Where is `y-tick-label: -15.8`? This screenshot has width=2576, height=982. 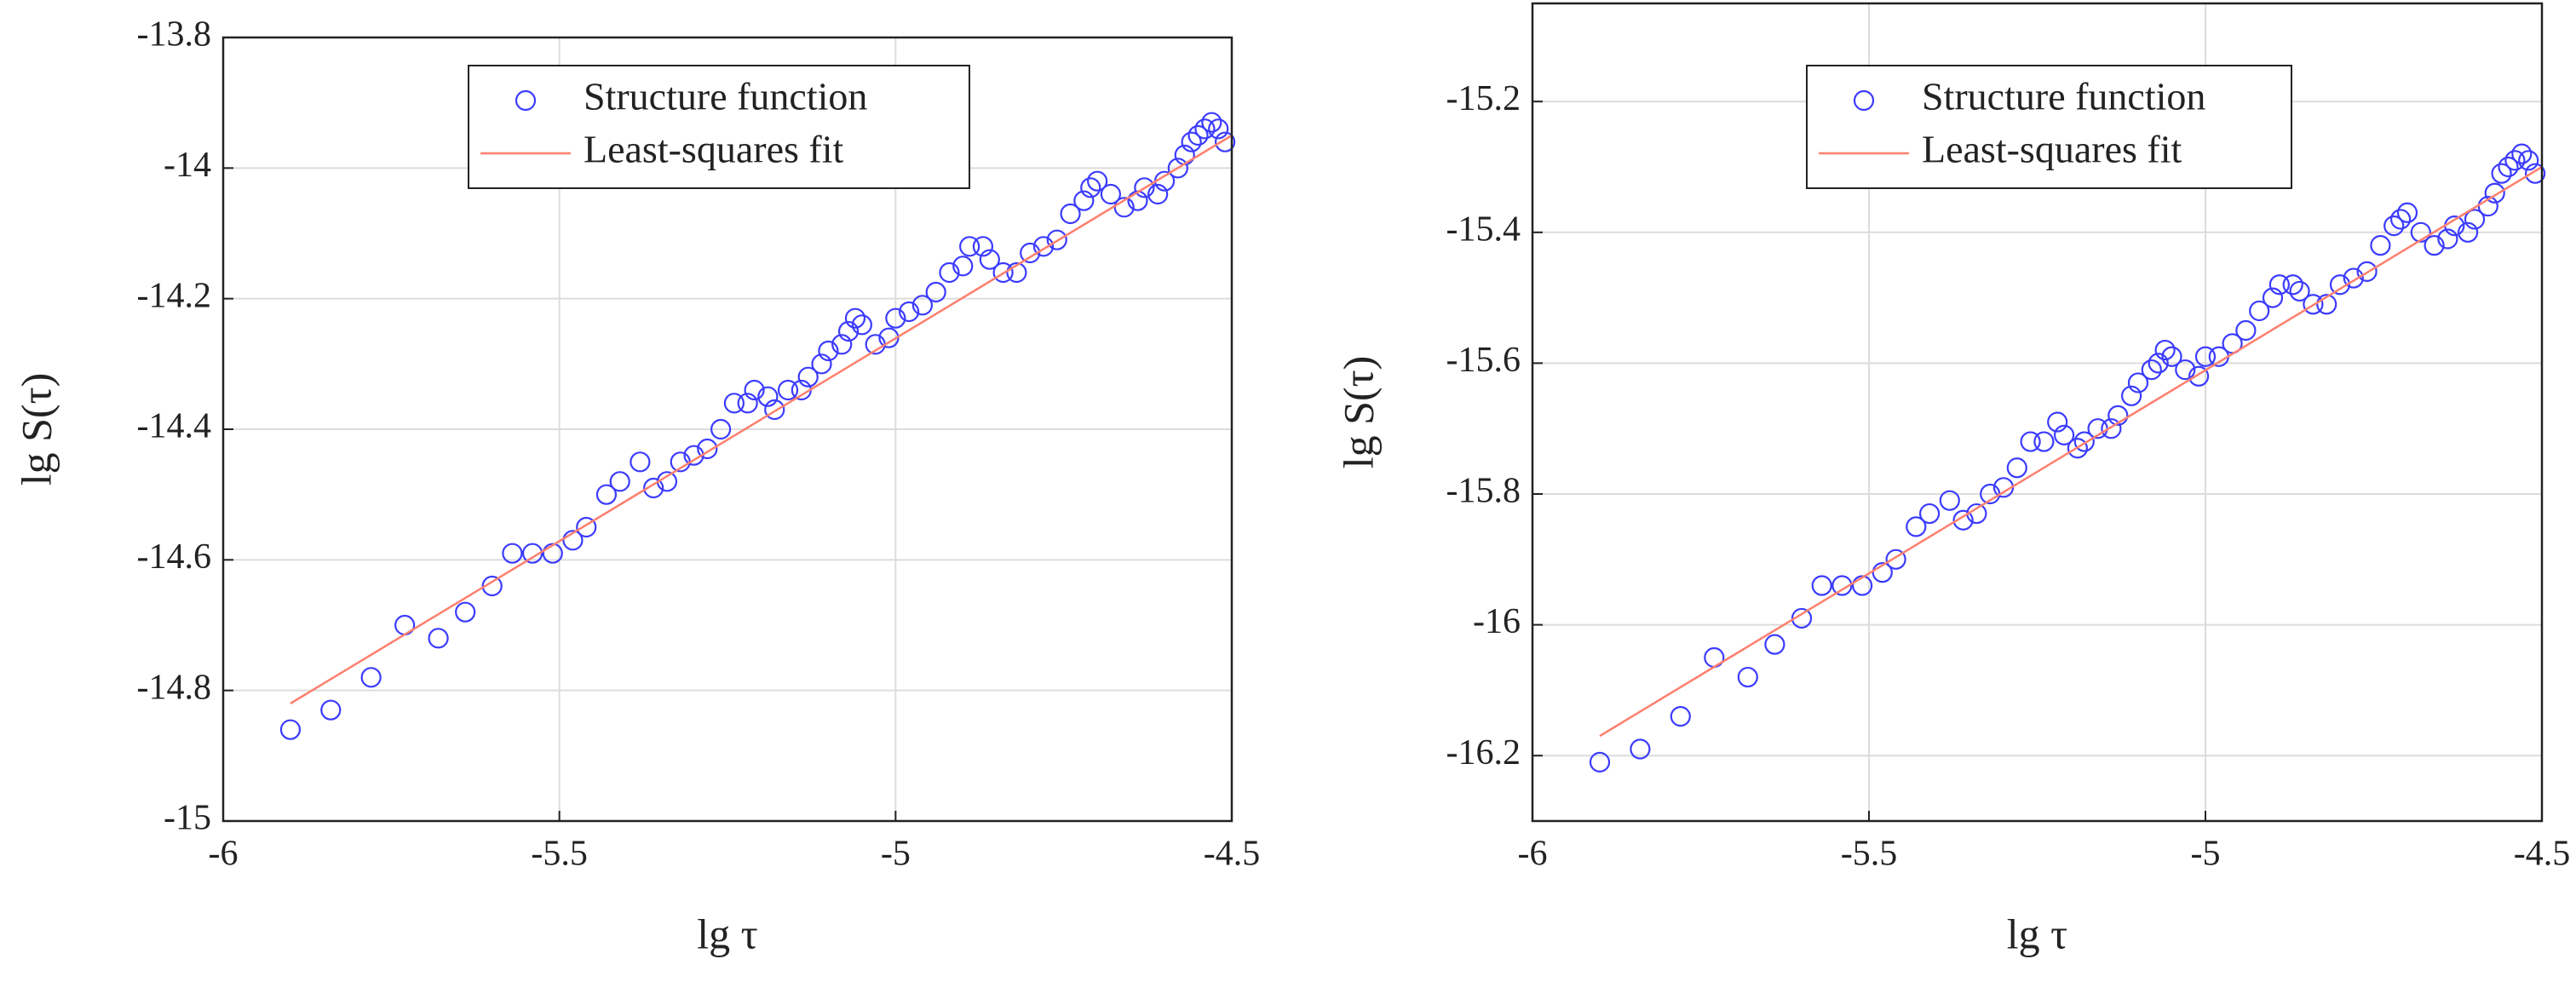
y-tick-label: -15.8 is located at coordinates (1484, 491).